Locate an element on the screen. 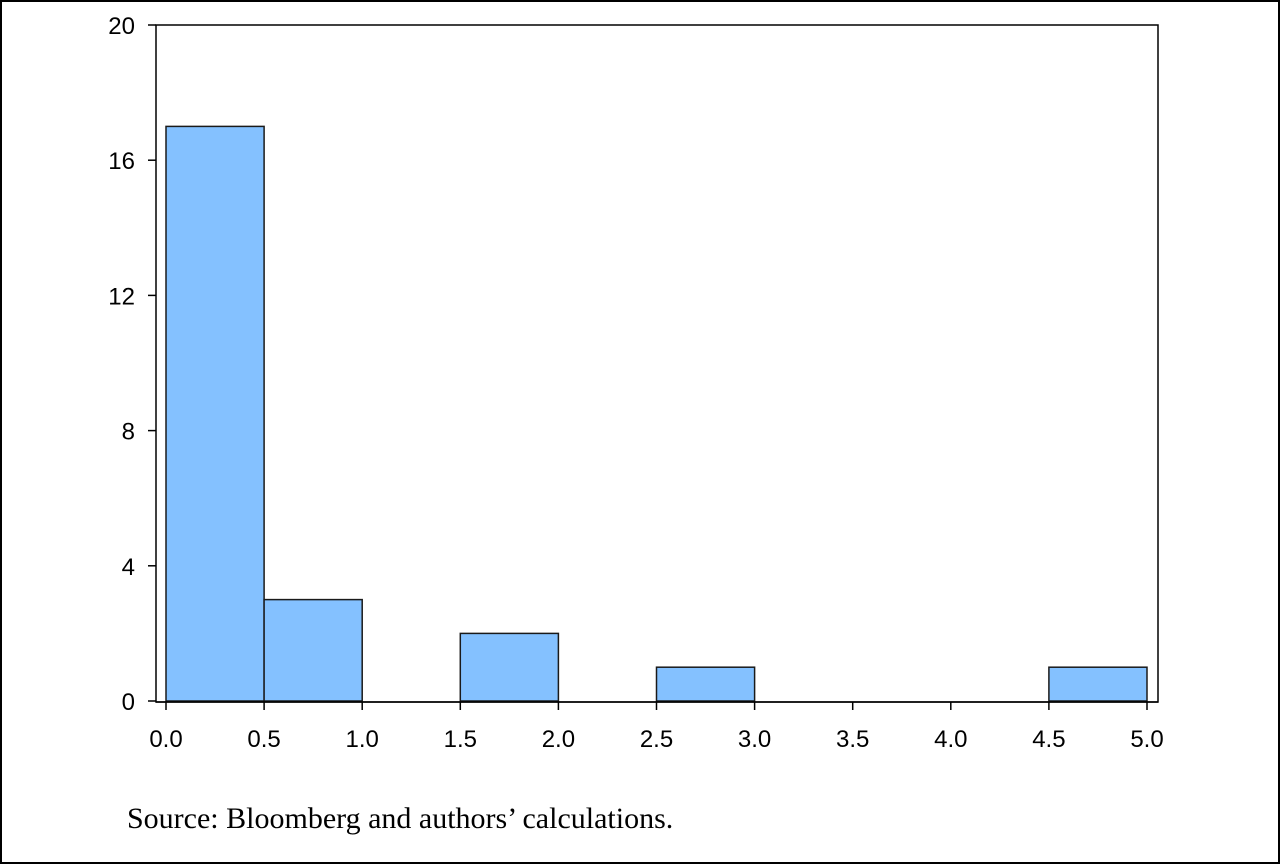 The width and height of the screenshot is (1280, 864). x-tick-label-9: 4.5 is located at coordinates (1048, 739).